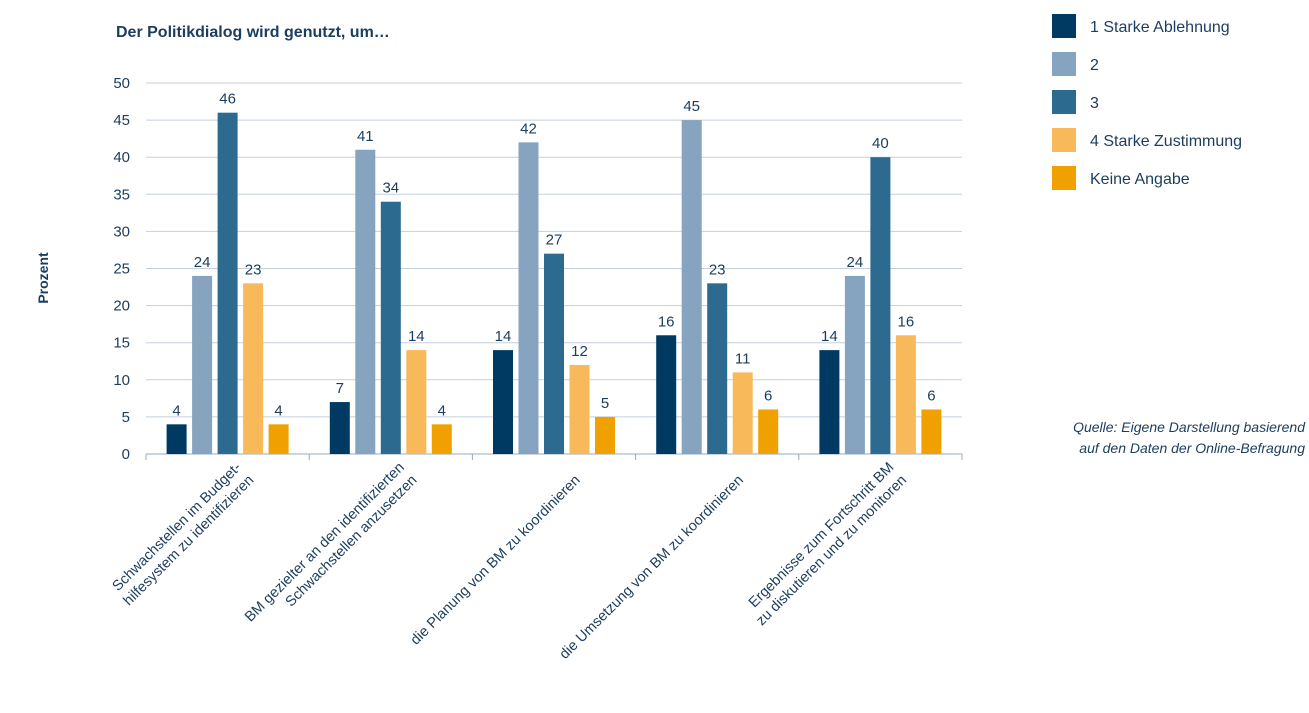 This screenshot has width=1309, height=713. Describe the element at coordinates (579, 351) in the screenshot. I see `bar-value-label: 12` at that location.